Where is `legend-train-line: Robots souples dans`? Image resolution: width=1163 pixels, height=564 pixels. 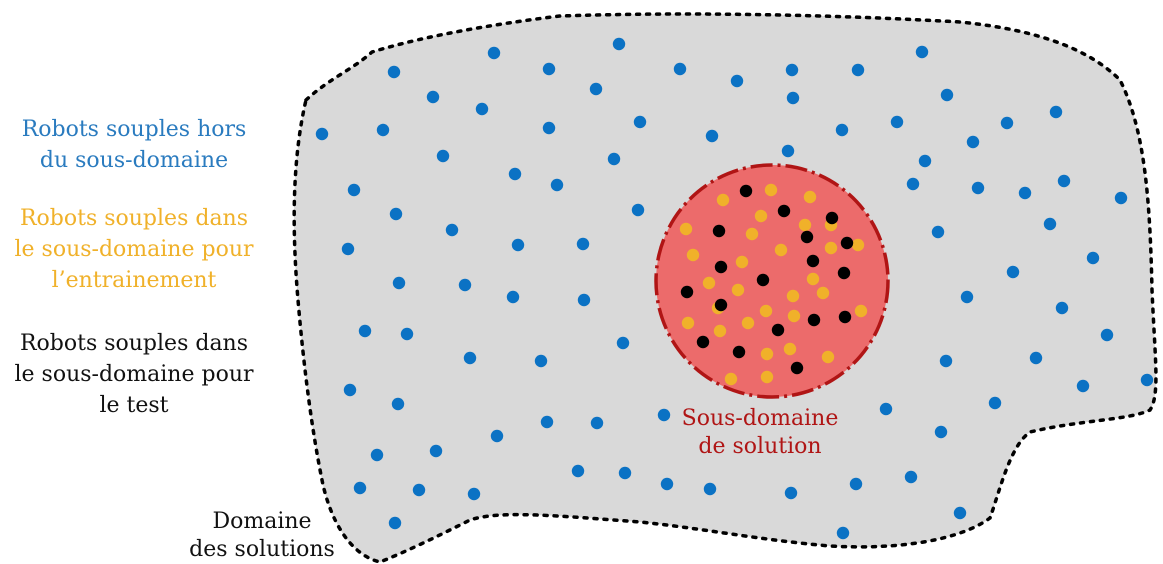 legend-train-line: Robots souples dans is located at coordinates (134, 218).